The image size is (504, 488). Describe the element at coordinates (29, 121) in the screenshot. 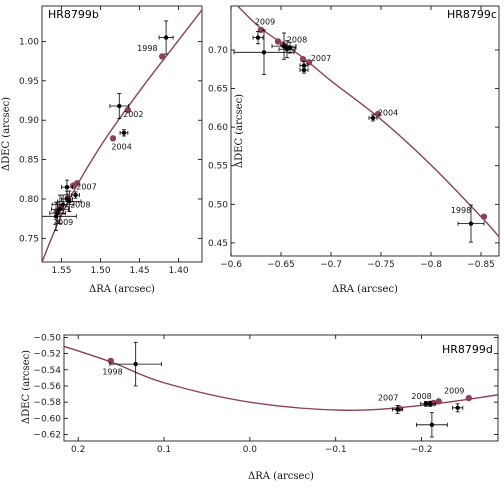

I see `y-tick-label: 0.90` at that location.